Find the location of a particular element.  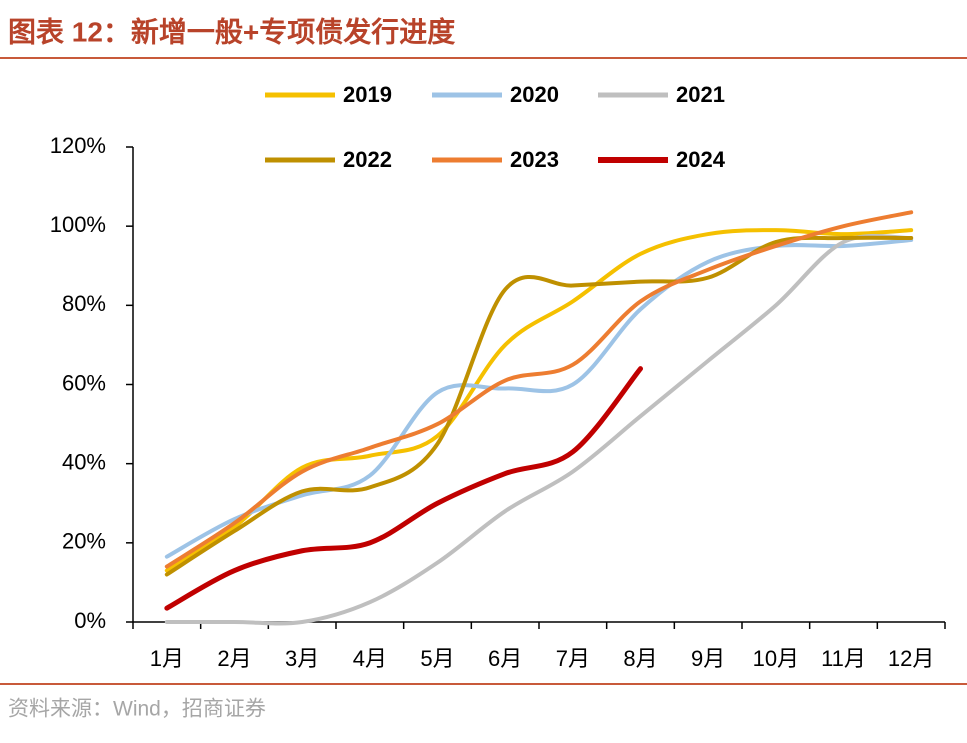

x-tick-label: 2月 is located at coordinates (234, 658).